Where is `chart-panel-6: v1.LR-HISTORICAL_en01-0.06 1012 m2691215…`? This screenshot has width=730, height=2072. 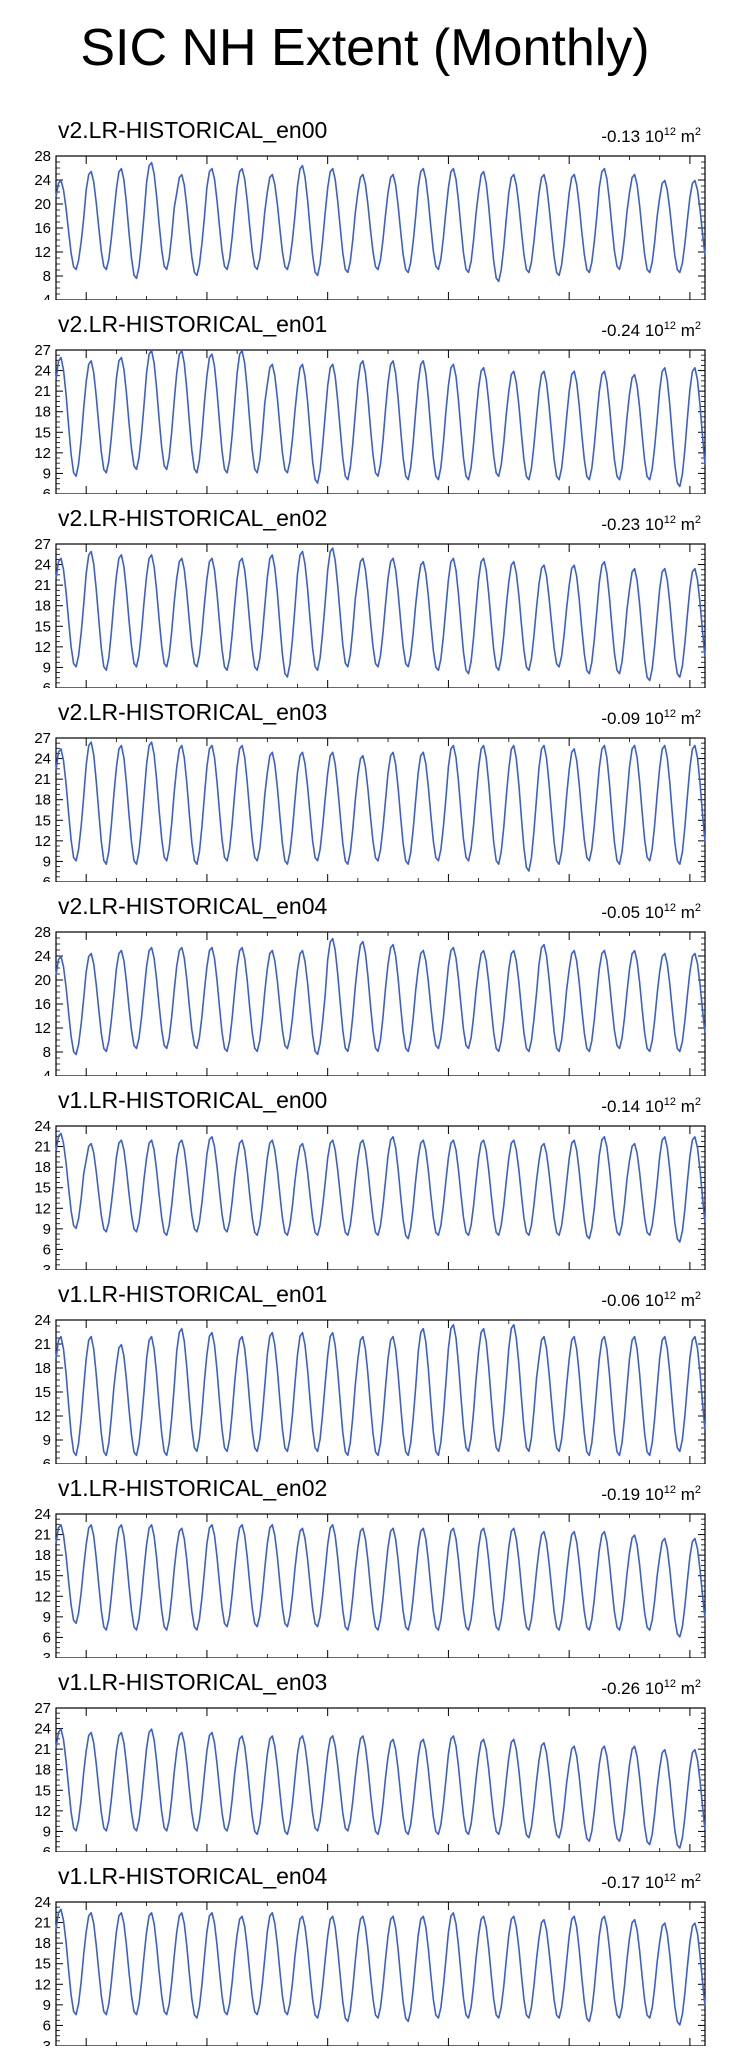
chart-panel-6: v1.LR-HISTORICAL_en01-0.06 1012 m2691215… is located at coordinates (370, 1372).